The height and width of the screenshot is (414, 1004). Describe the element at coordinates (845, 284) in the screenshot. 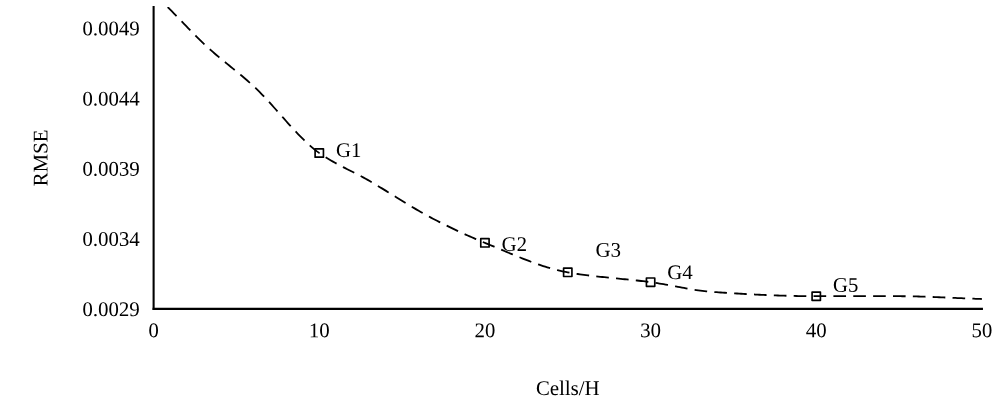

I see `annotation: G5` at that location.